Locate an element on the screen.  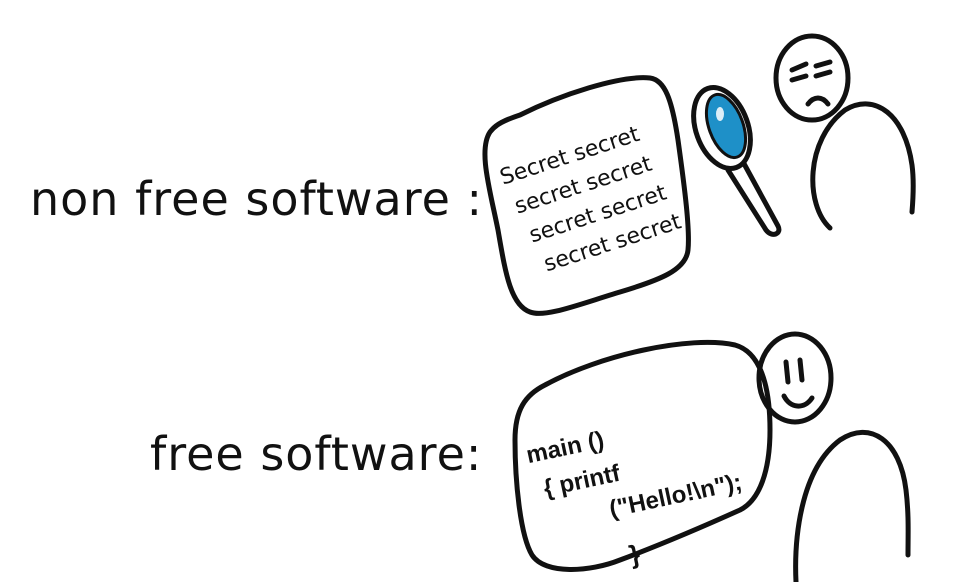
frown-mouth is located at coordinates (818, 101).